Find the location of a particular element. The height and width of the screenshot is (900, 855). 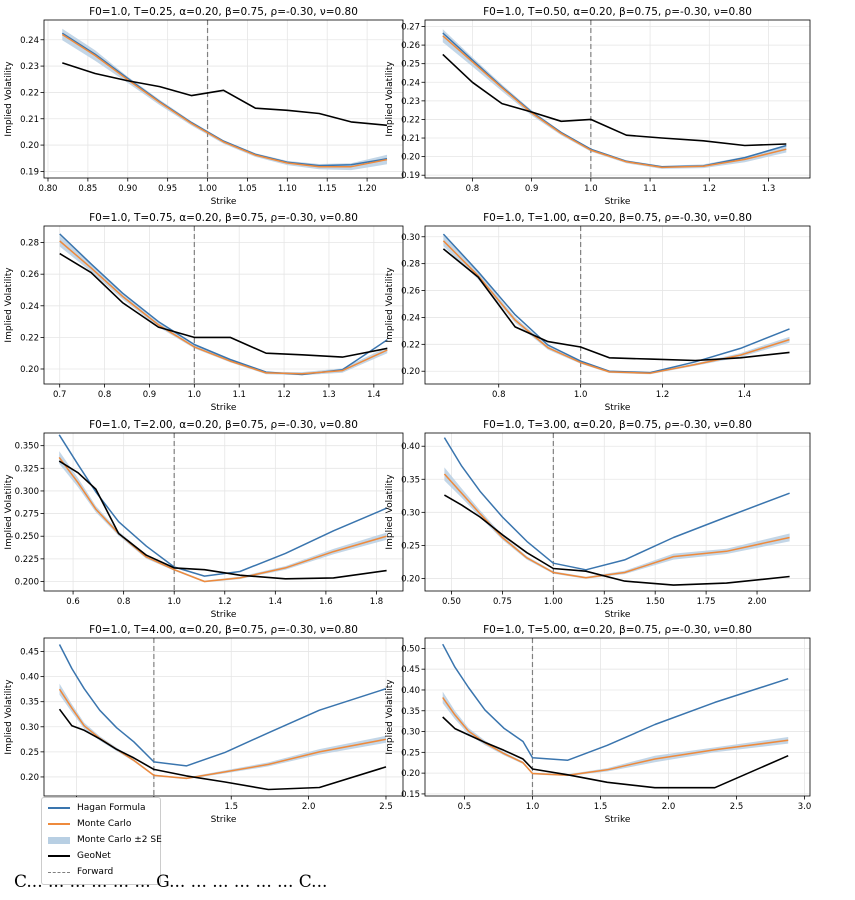

legend-swatch-geonet is located at coordinates (59, 856).